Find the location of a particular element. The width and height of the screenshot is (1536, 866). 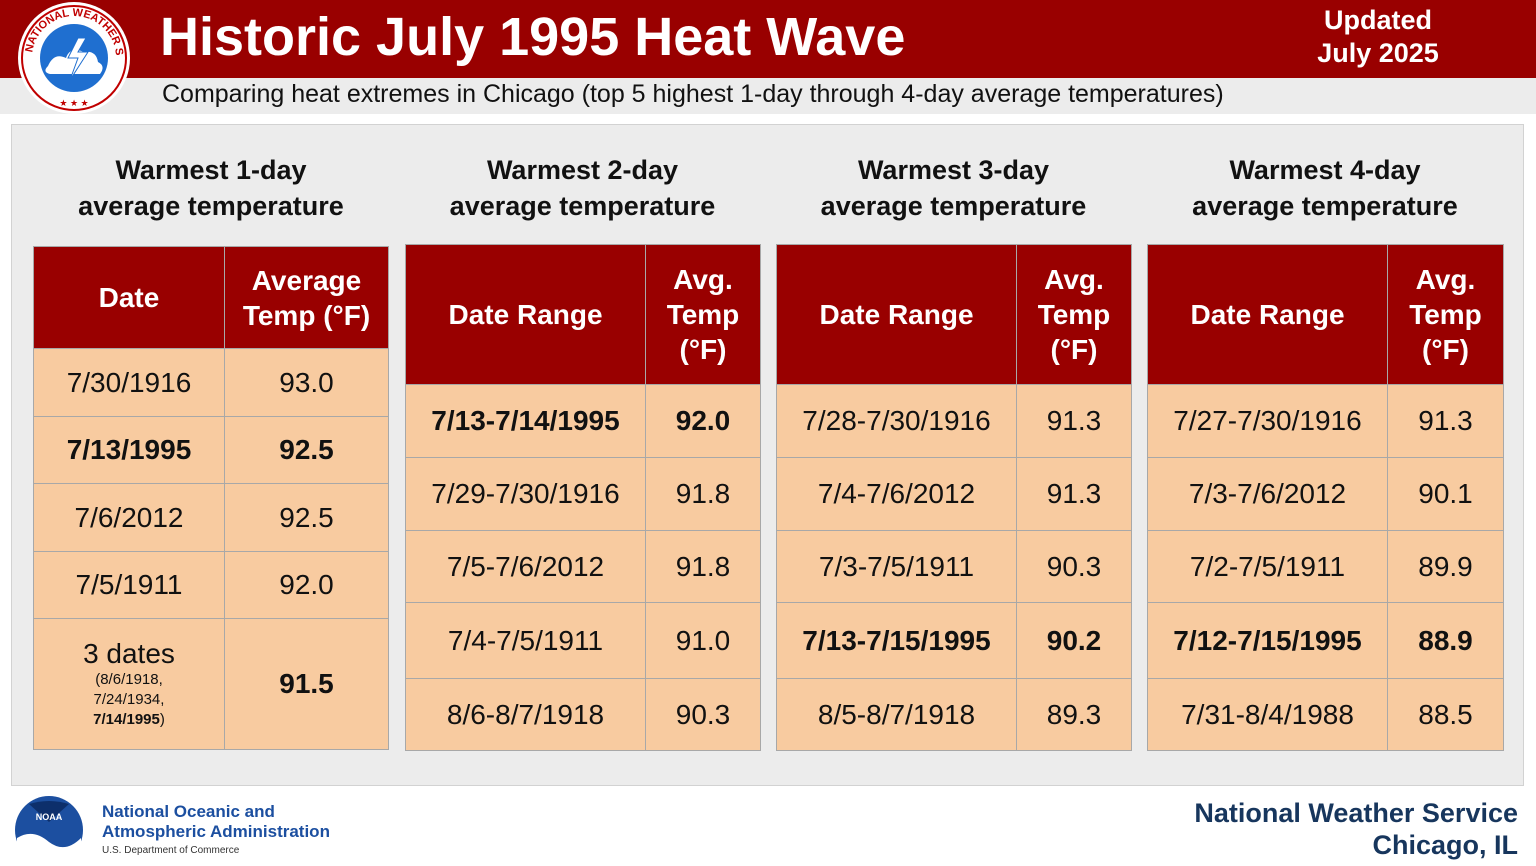

cell-date: 8/5-8/7/1918 is located at coordinates (896, 714).